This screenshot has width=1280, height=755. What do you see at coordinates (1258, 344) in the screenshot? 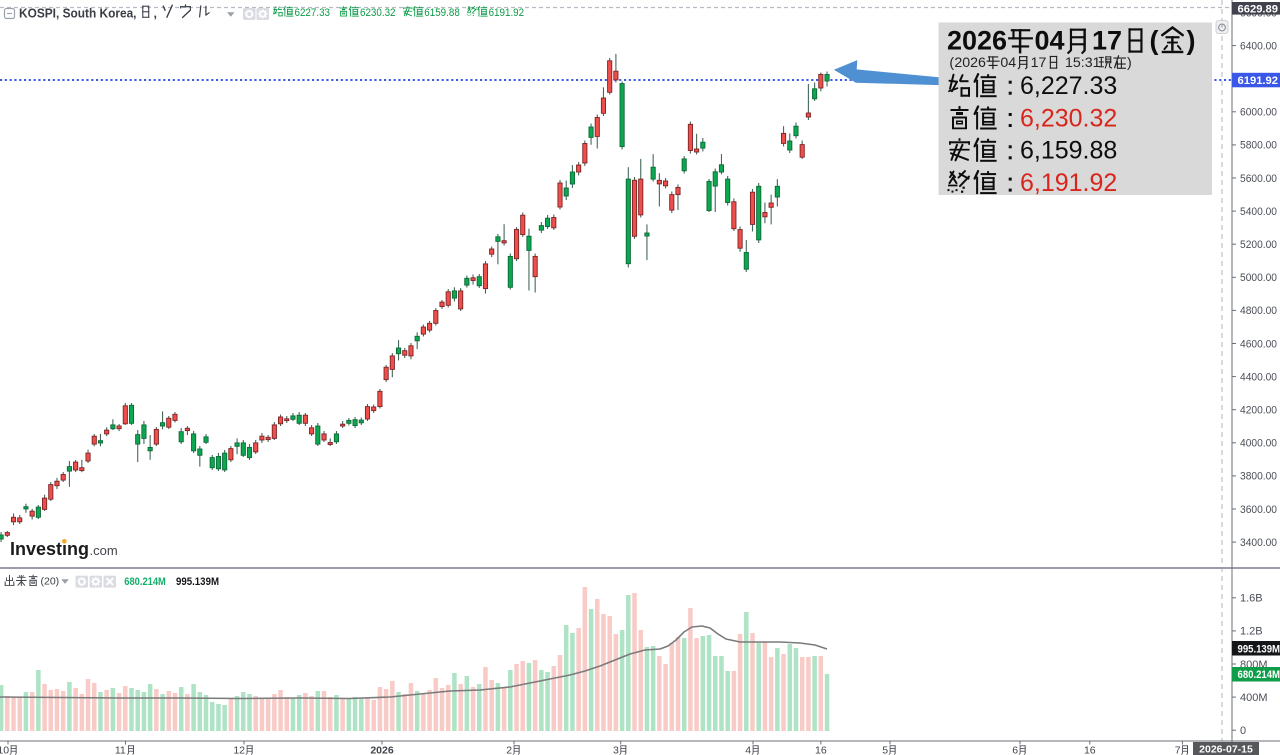
I see `svg-text: 4600.00` at bounding box center [1258, 344].